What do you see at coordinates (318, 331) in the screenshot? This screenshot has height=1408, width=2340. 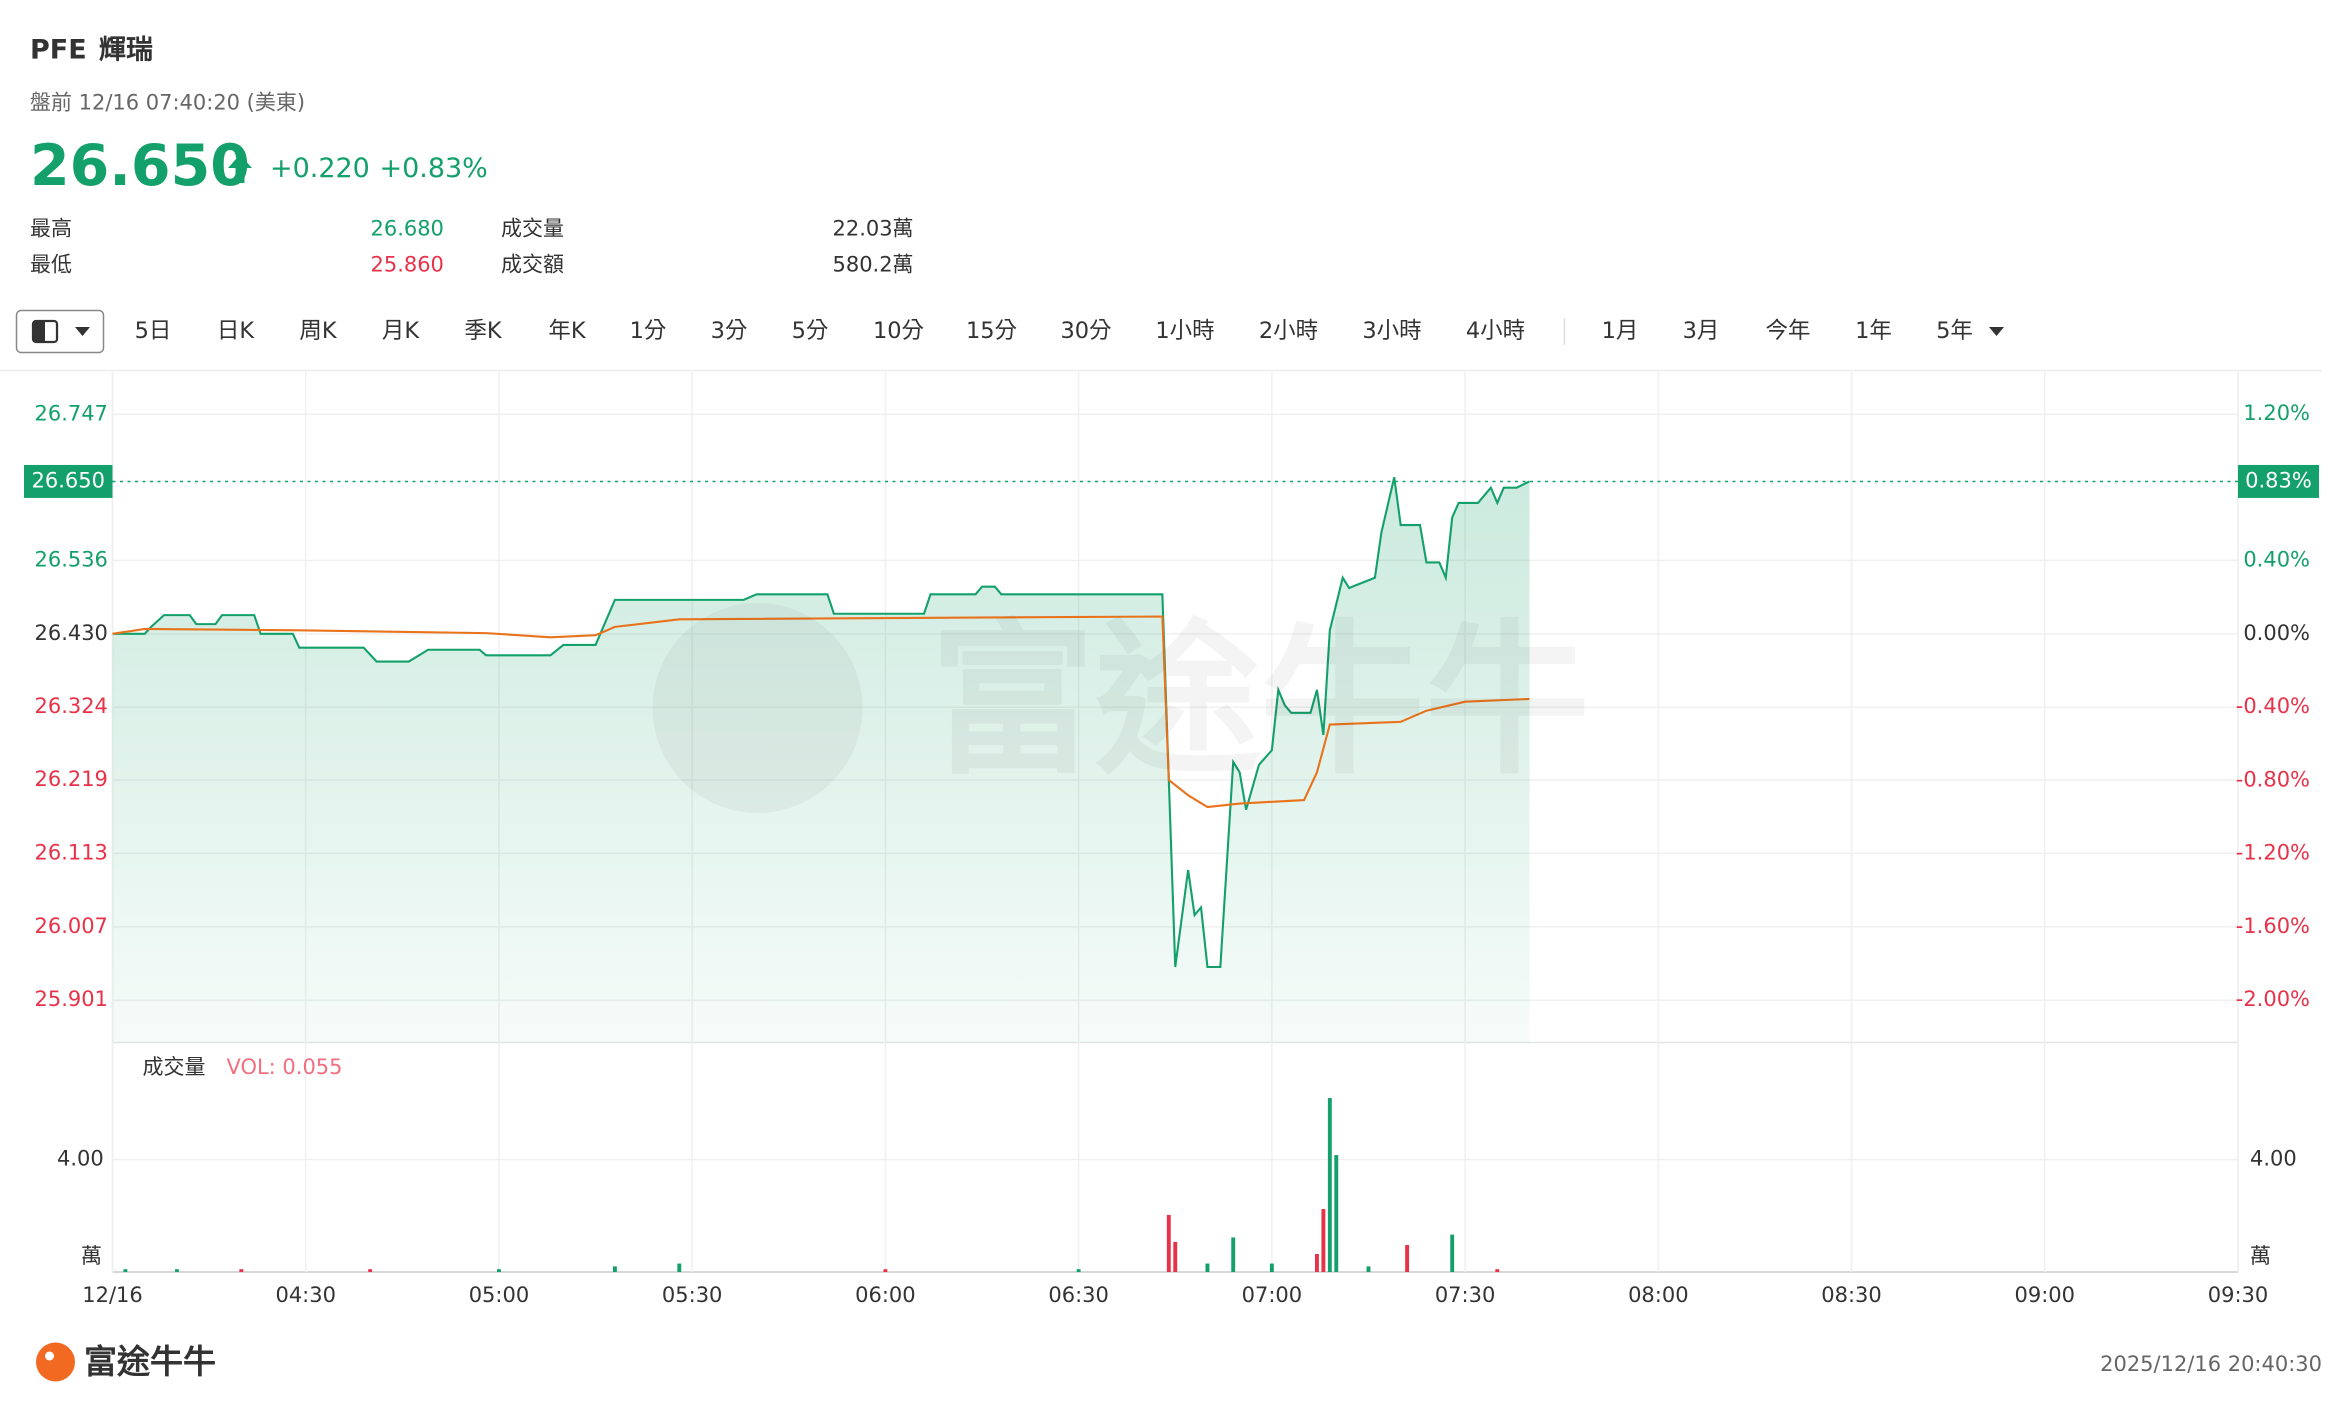 I see `toolbar-item: 周K` at bounding box center [318, 331].